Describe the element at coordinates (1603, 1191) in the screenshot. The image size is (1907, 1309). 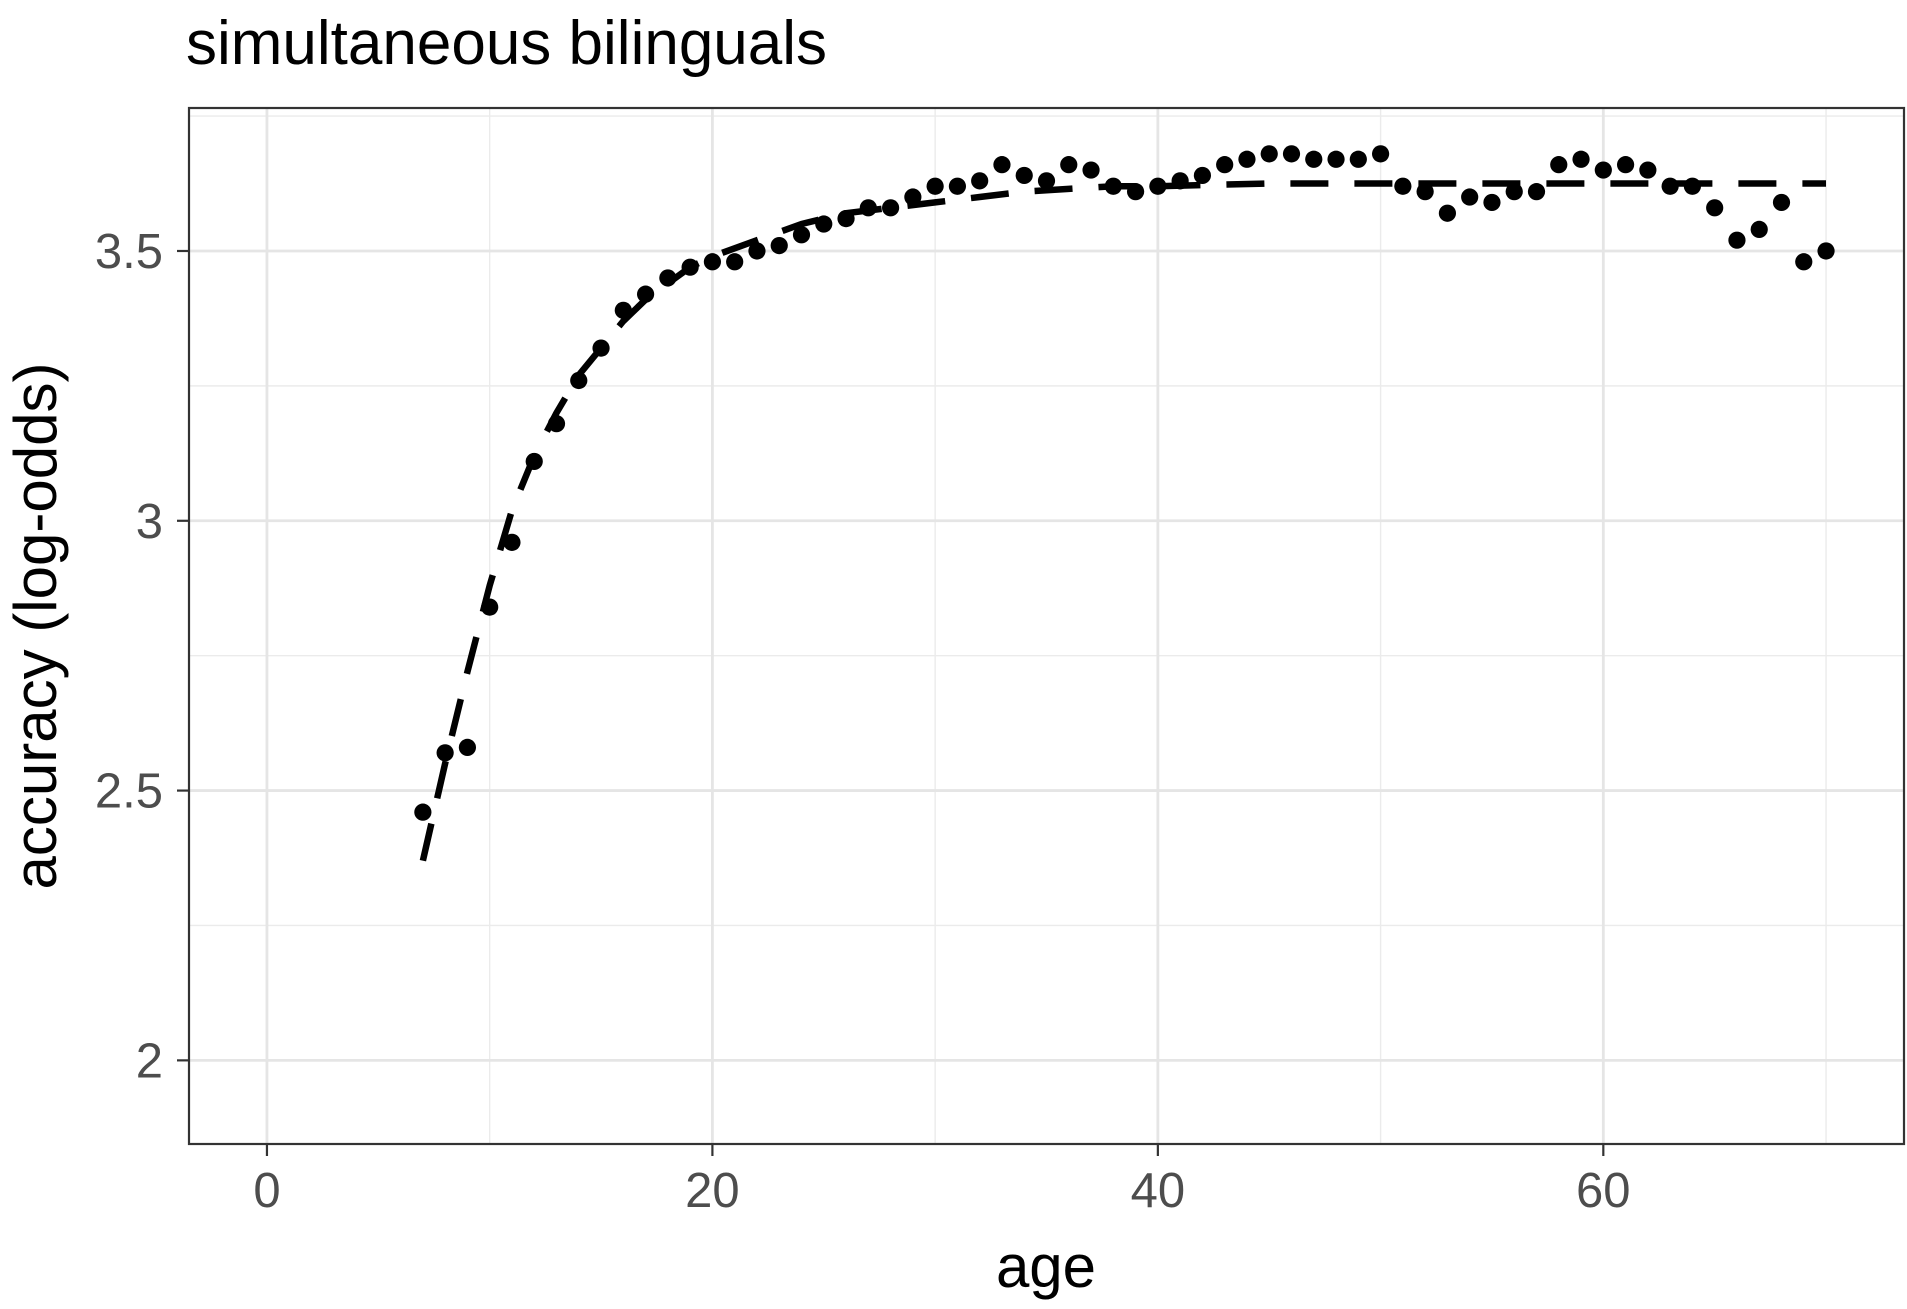
I see `x-tick-label: 60` at that location.